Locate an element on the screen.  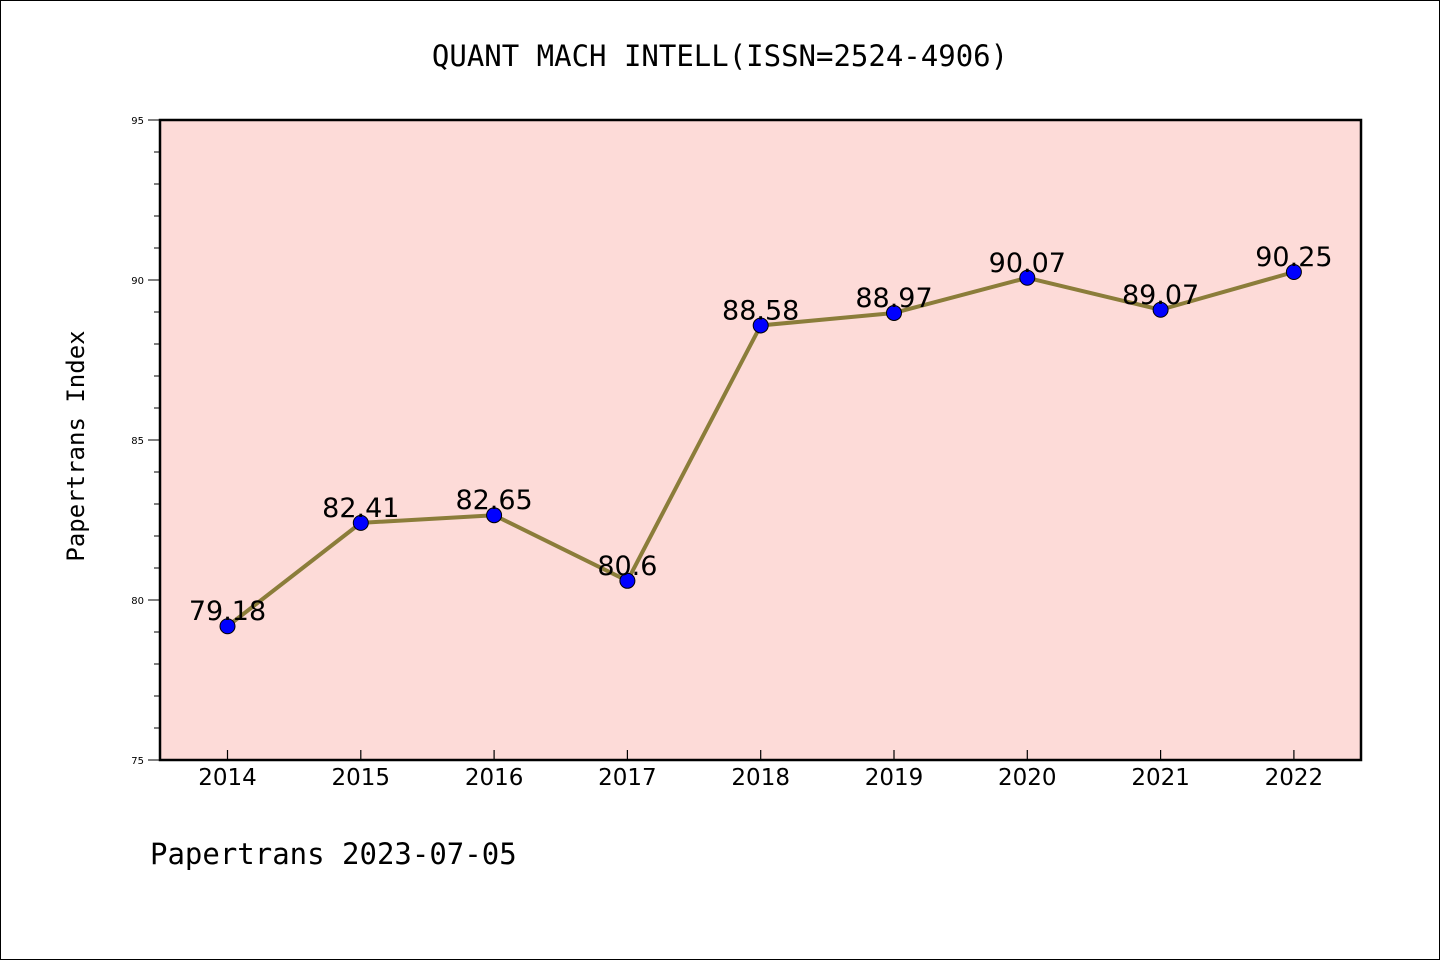
y-tick-label: 90 is located at coordinates (137, 281).